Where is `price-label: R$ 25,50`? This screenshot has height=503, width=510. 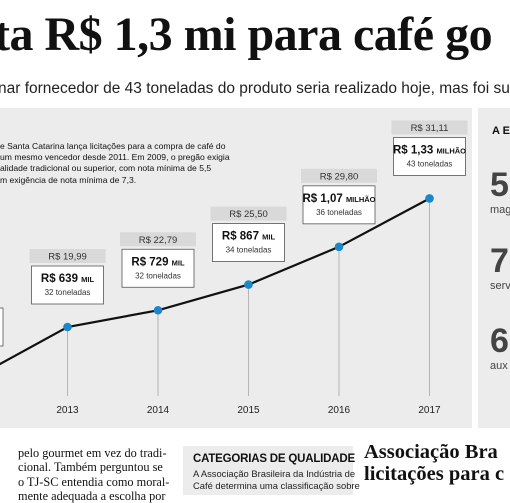 price-label: R$ 25,50 is located at coordinates (248, 214).